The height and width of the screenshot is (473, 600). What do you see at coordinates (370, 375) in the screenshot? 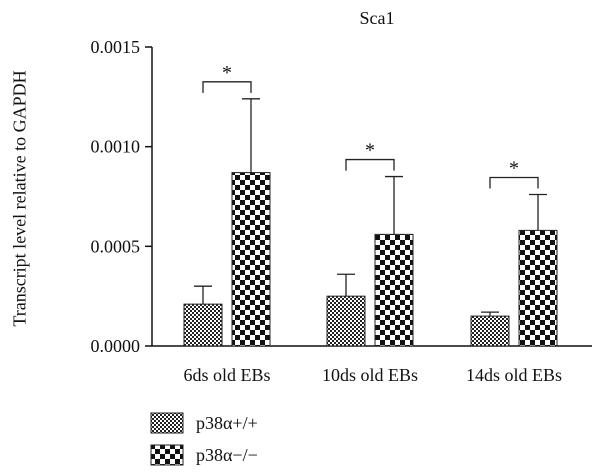
I see `x-tick-label: 10ds old EBs` at bounding box center [370, 375].